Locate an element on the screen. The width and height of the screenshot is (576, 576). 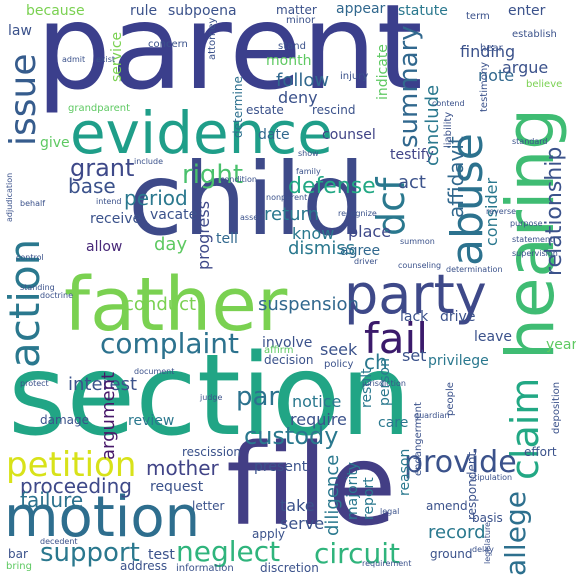
word-know: know is located at coordinates (313, 233).